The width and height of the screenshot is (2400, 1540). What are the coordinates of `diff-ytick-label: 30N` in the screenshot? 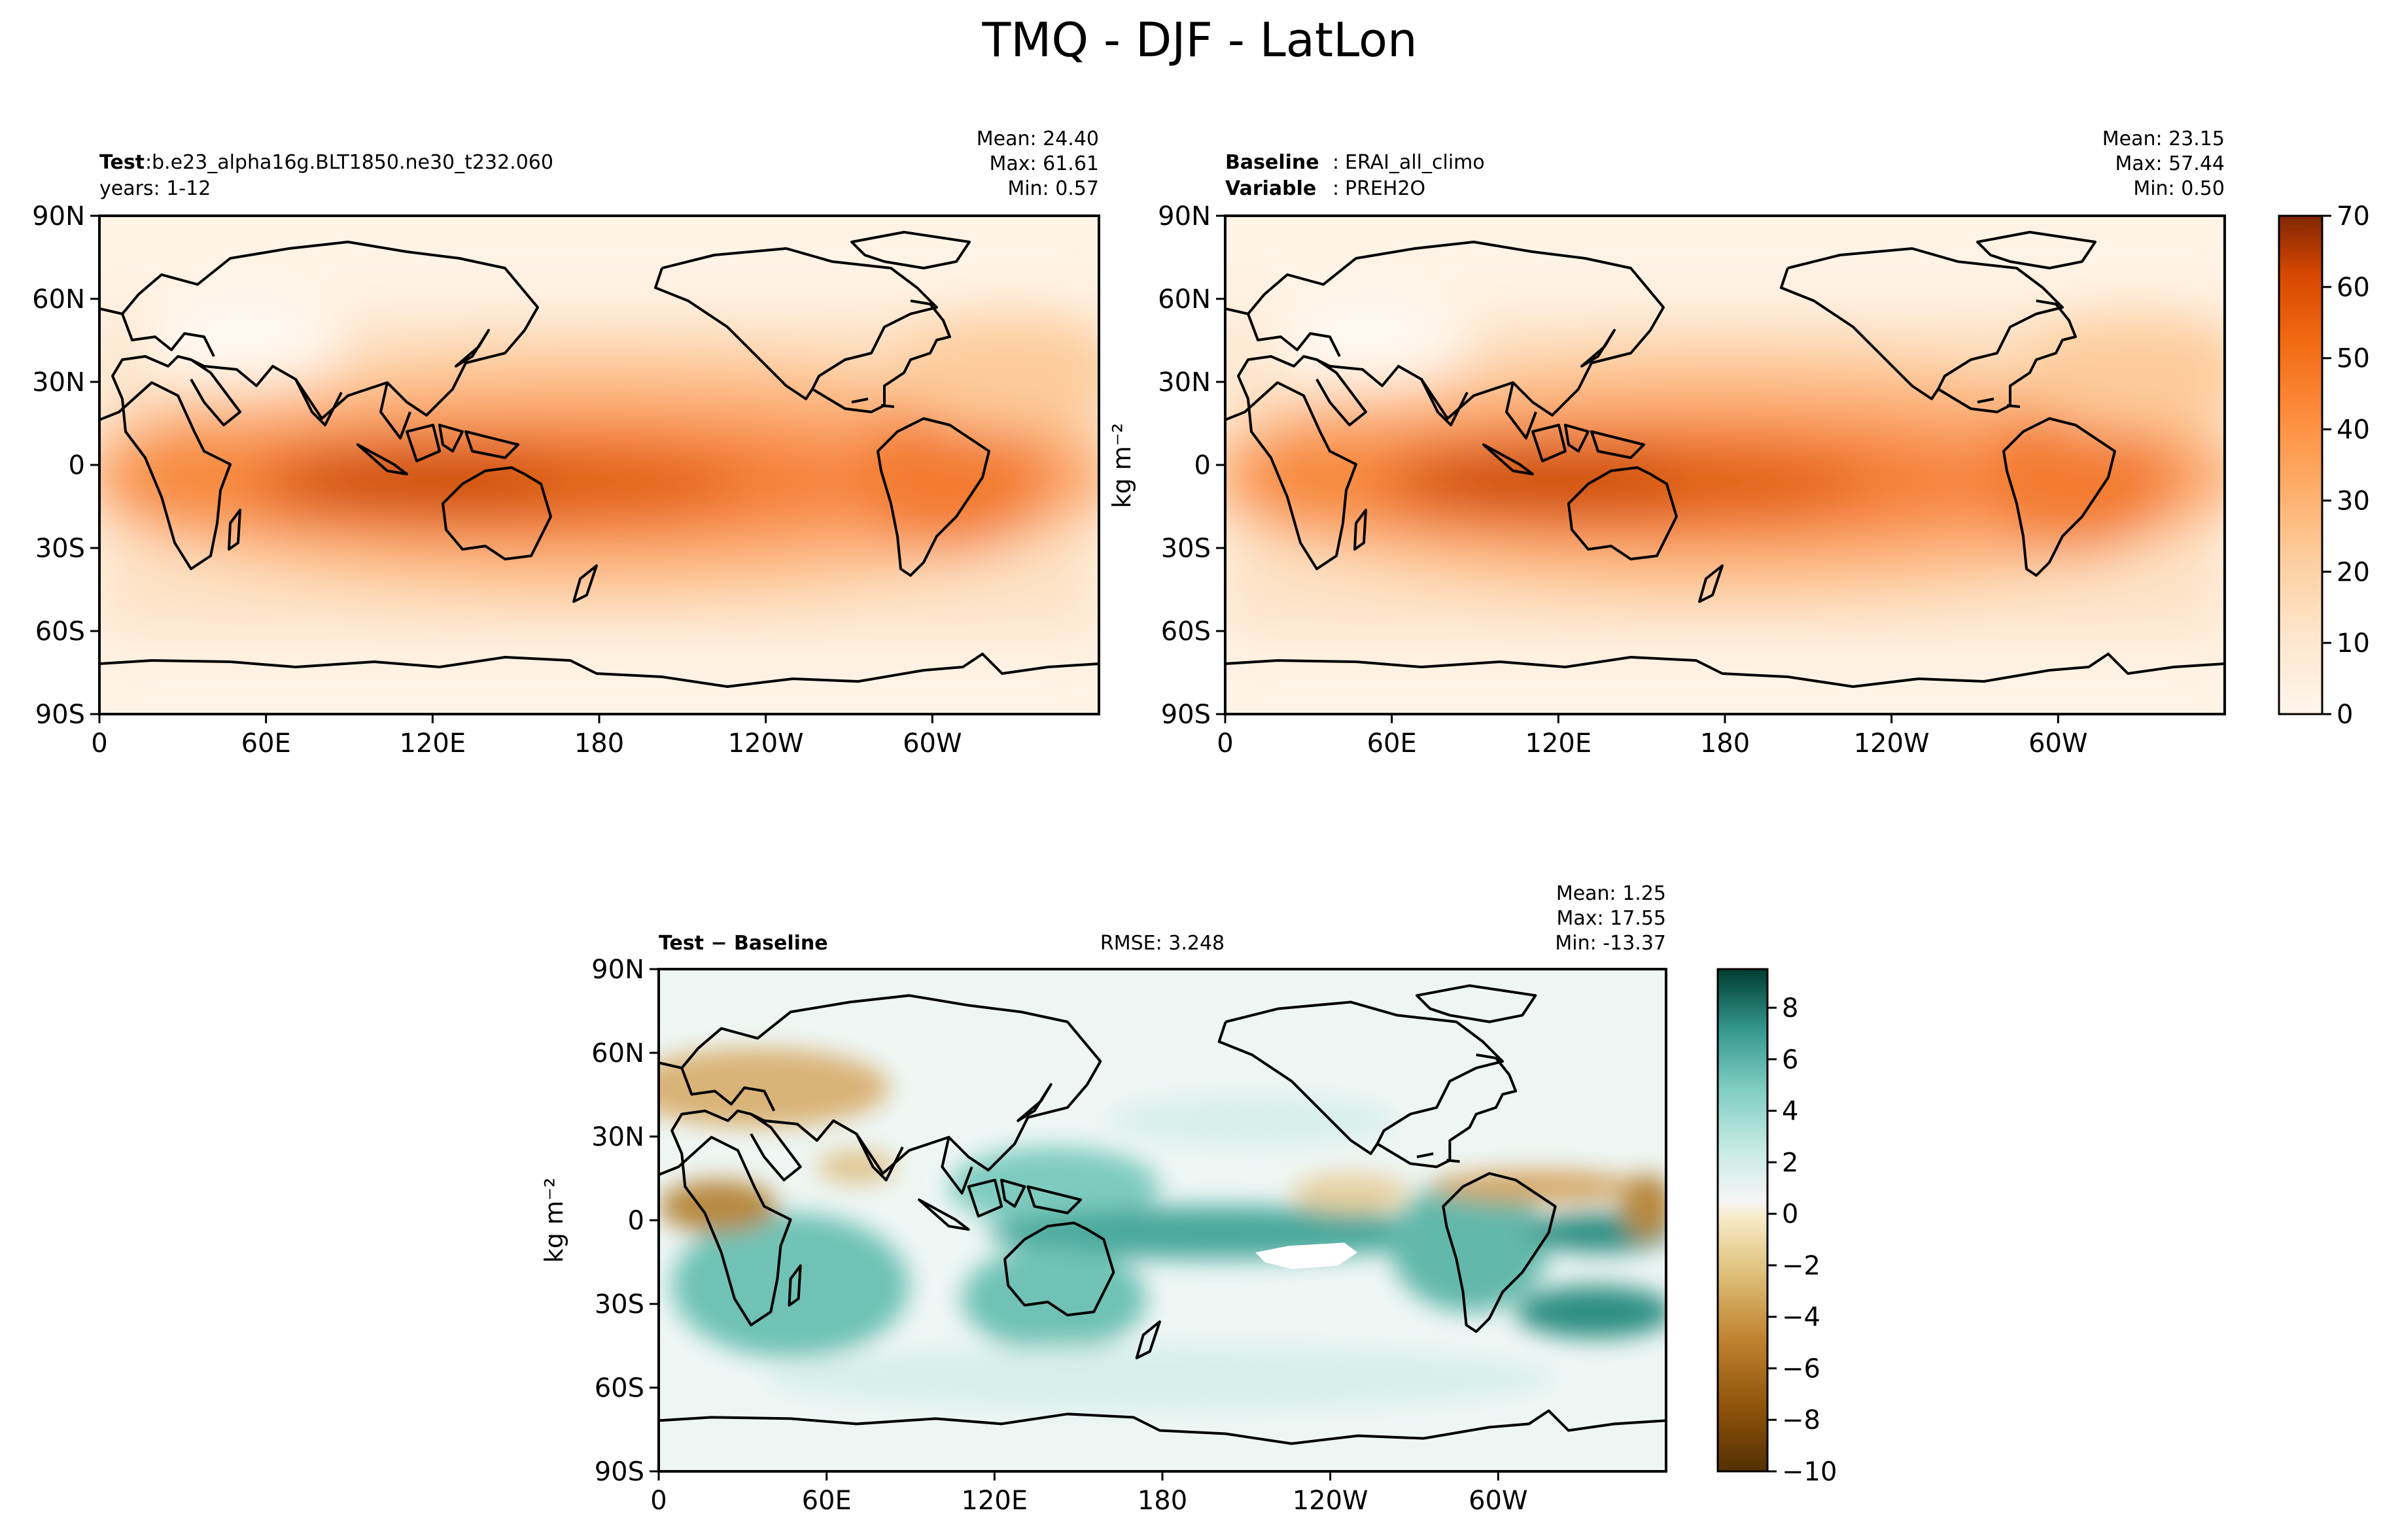 It's located at (617, 1137).